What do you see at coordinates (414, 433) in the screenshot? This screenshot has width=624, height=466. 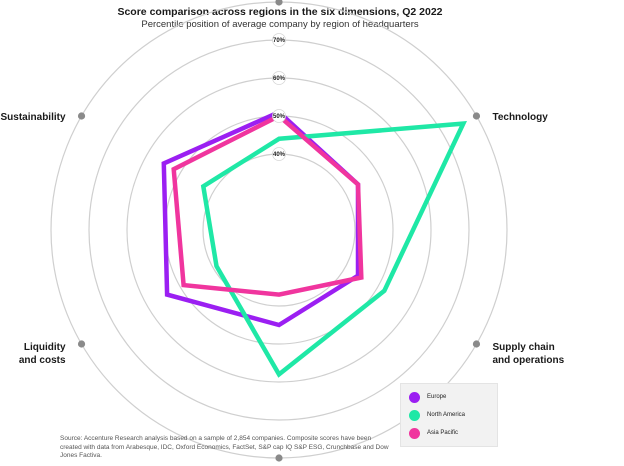 I see `legend-swatch-asia-pacific` at bounding box center [414, 433].